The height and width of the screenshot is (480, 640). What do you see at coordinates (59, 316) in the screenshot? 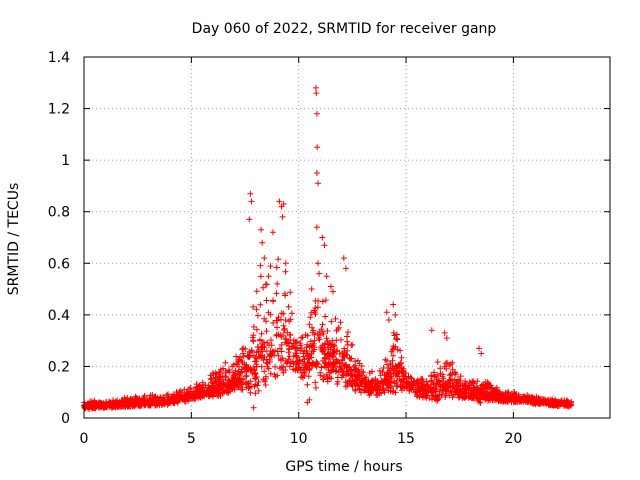
I see `y-tick-label: 0.4` at bounding box center [59, 316].